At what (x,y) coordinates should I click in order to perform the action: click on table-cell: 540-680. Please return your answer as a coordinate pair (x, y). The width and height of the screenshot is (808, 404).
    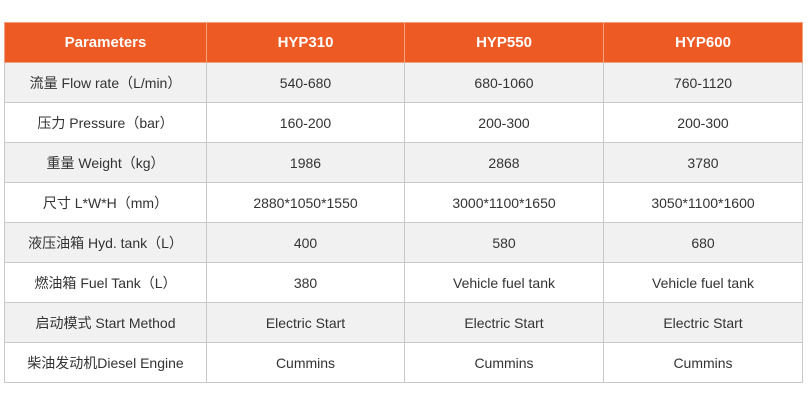
    Looking at the image, I should click on (305, 82).